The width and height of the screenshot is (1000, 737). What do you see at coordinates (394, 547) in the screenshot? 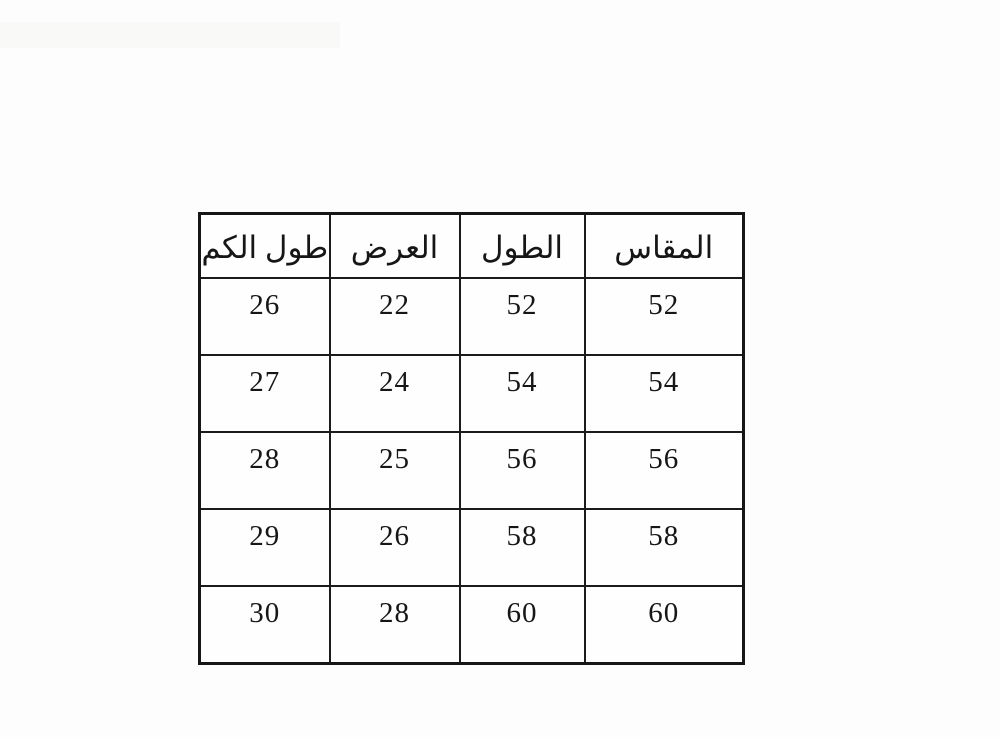
I see `table-cell-width: 26` at bounding box center [394, 547].